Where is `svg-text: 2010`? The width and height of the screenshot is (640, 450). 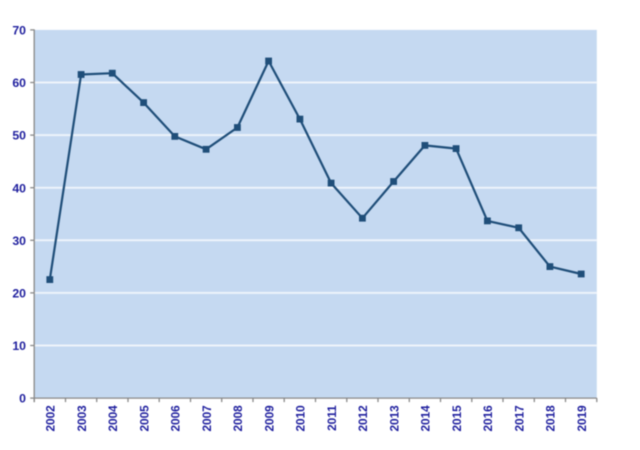 svg-text: 2010 is located at coordinates (301, 418).